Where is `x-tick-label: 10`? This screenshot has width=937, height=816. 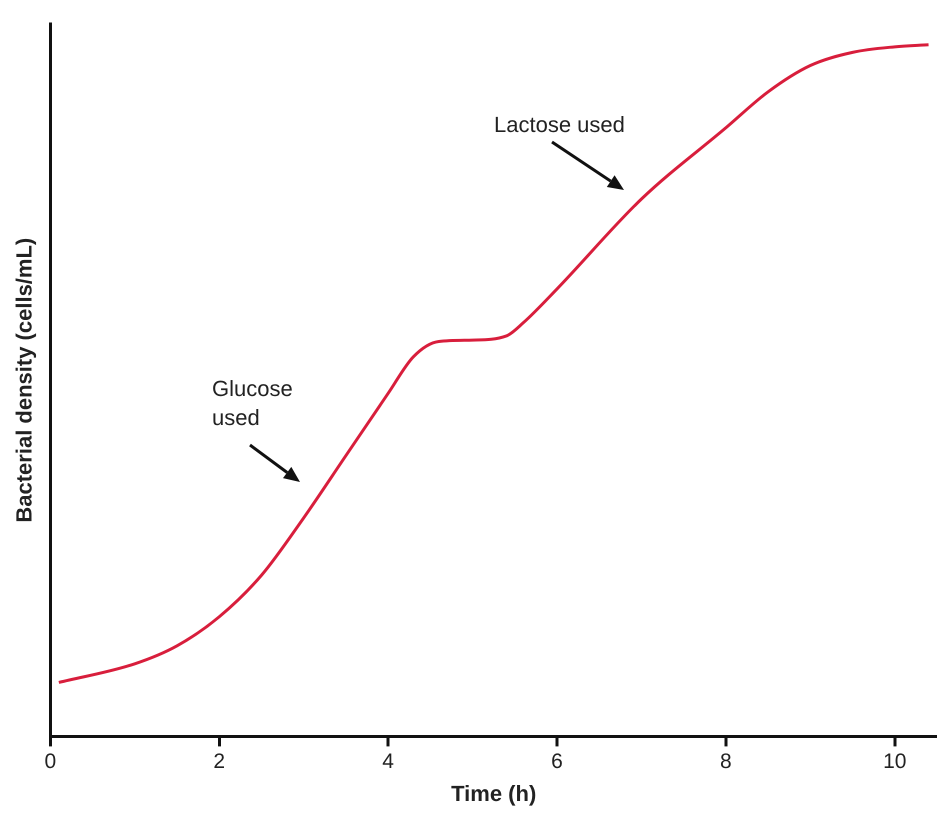
x-tick-label: 10 is located at coordinates (894, 761).